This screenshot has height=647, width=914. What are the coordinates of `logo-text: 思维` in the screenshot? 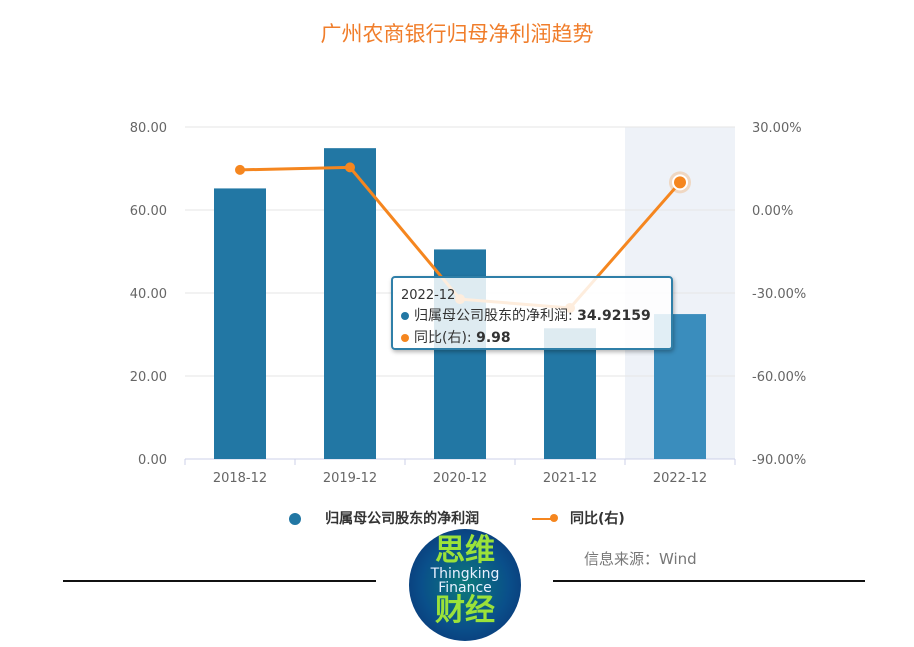 It's located at (465, 550).